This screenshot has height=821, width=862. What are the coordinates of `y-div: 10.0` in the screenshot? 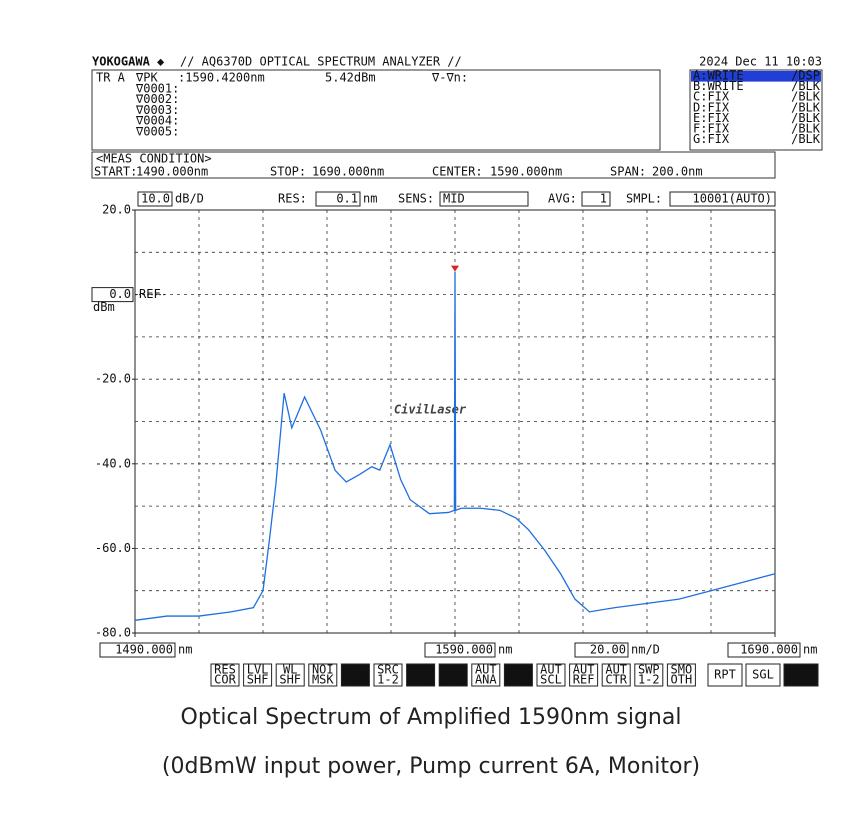 It's located at (155, 199).